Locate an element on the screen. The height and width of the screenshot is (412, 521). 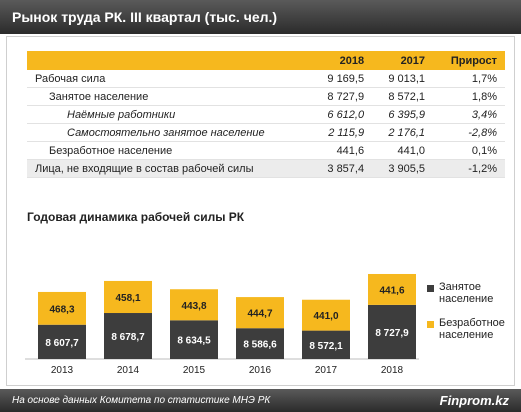
chart-title: Годовая динамика рабочей силы РК is located at coordinates (136, 217).